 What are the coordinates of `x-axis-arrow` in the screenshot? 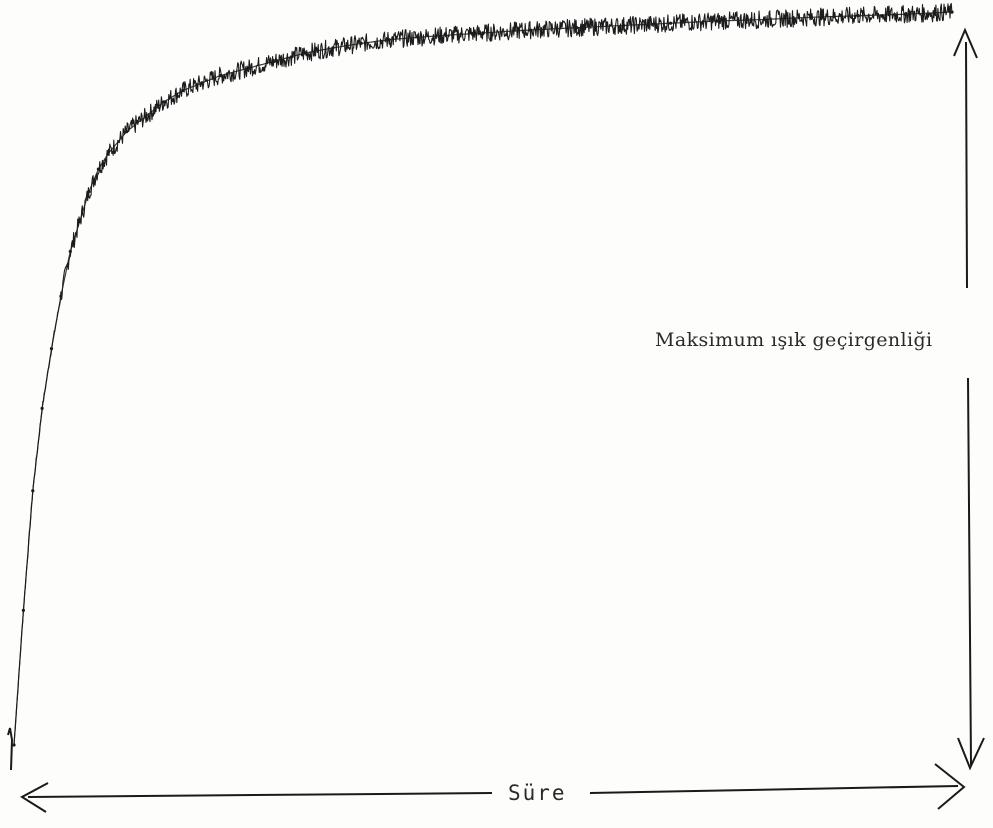 It's located at (493, 788).